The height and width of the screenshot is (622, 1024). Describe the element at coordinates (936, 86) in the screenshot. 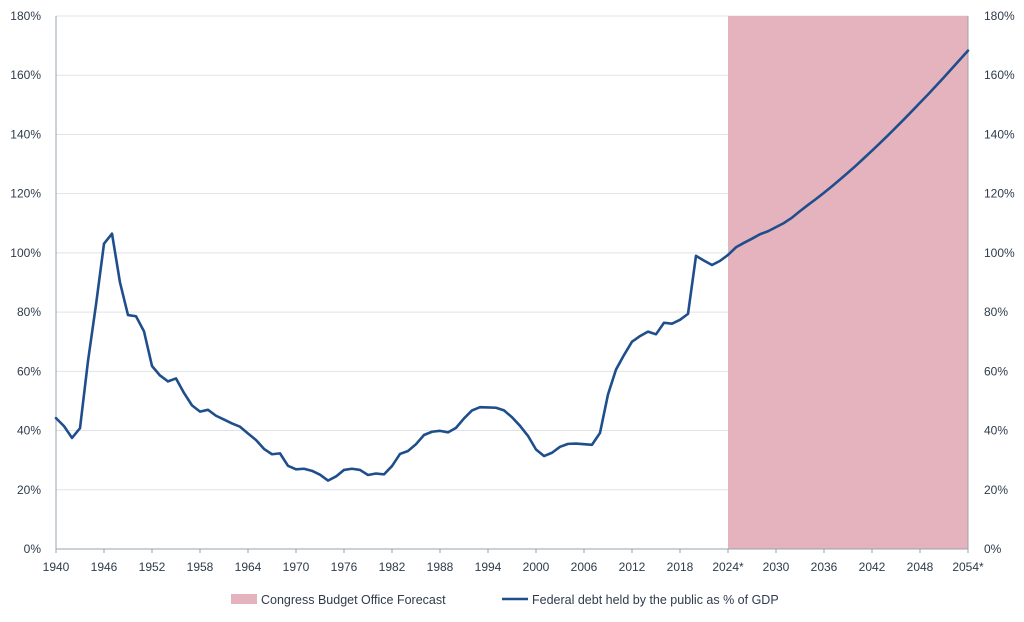

I see `data-point-2050` at that location.